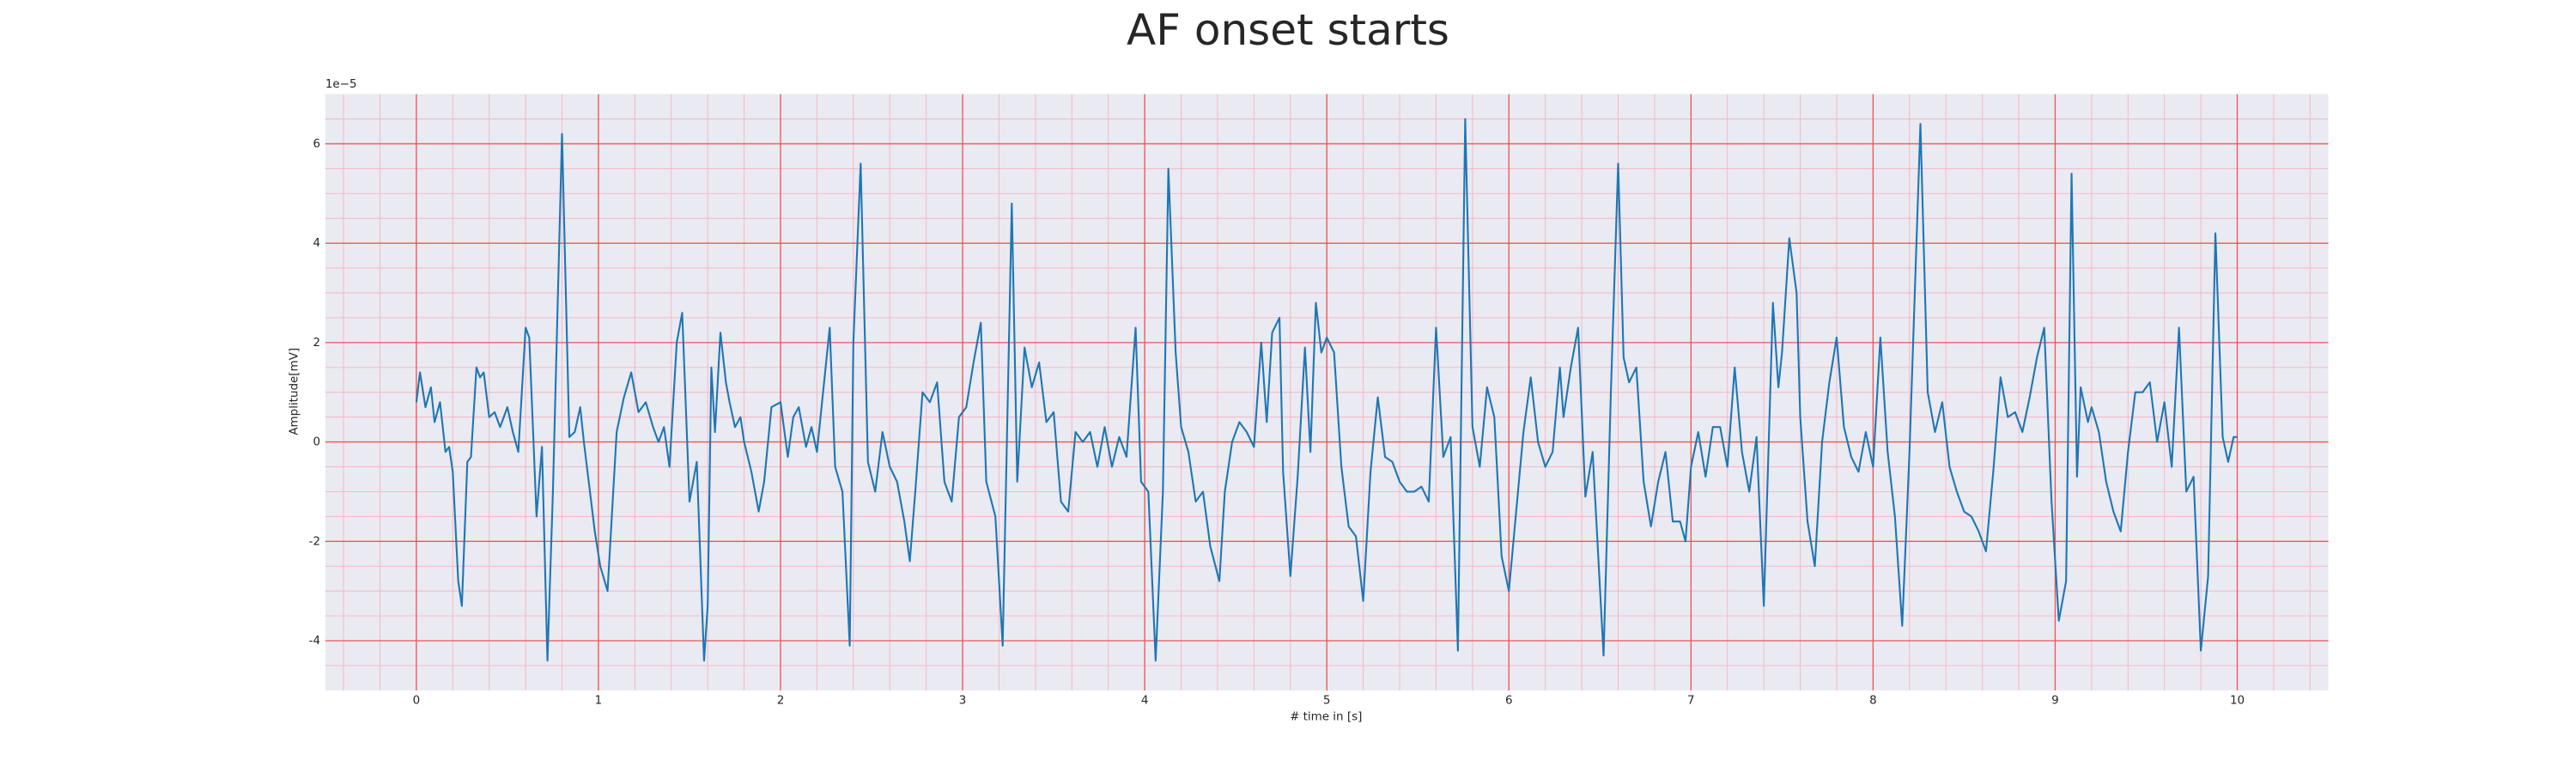  Describe the element at coordinates (317, 243) in the screenshot. I see `y-tick-label: 4` at that location.